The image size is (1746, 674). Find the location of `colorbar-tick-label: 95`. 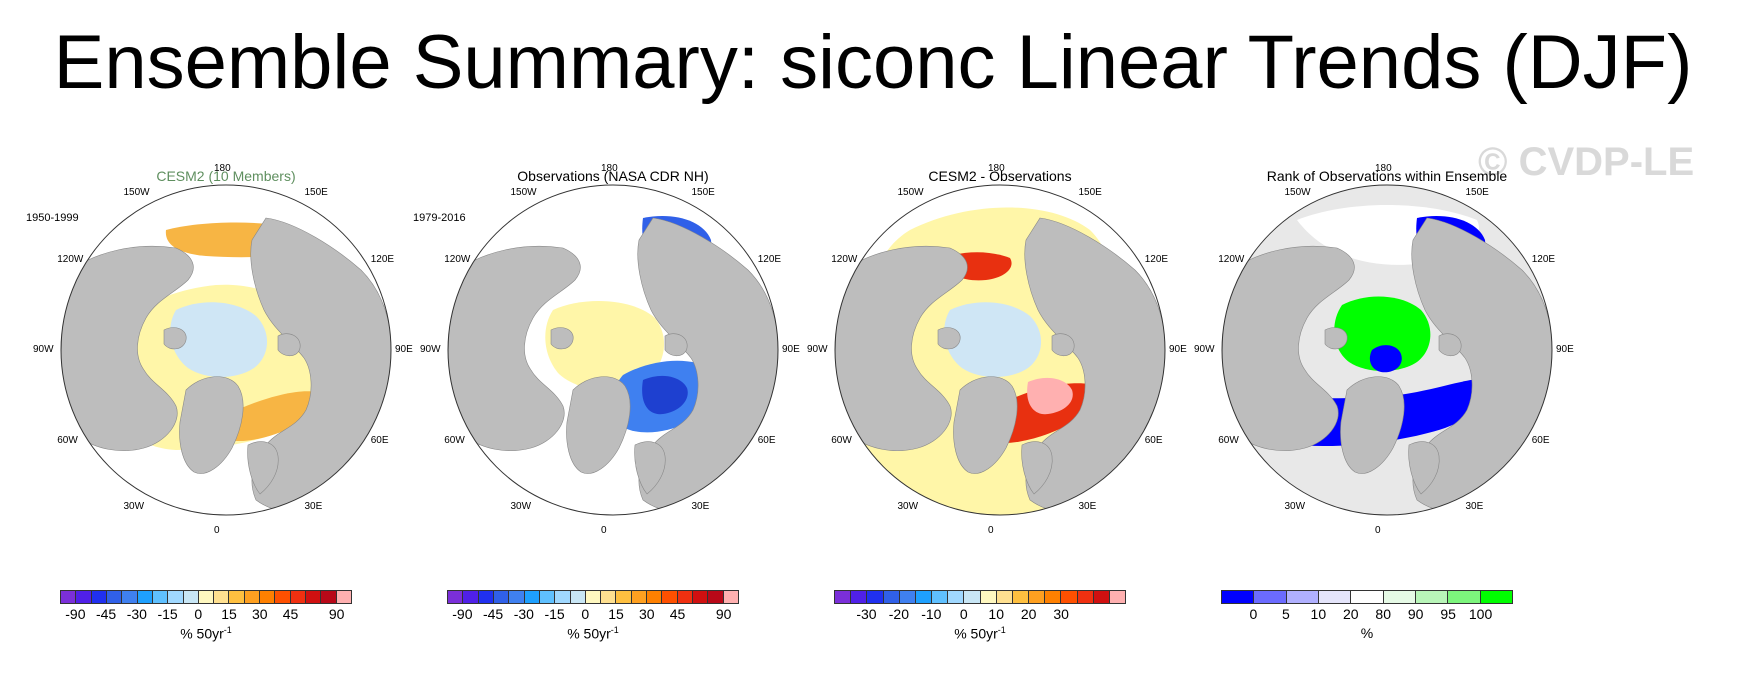

colorbar-tick-label: 95 is located at coordinates (1448, 614).